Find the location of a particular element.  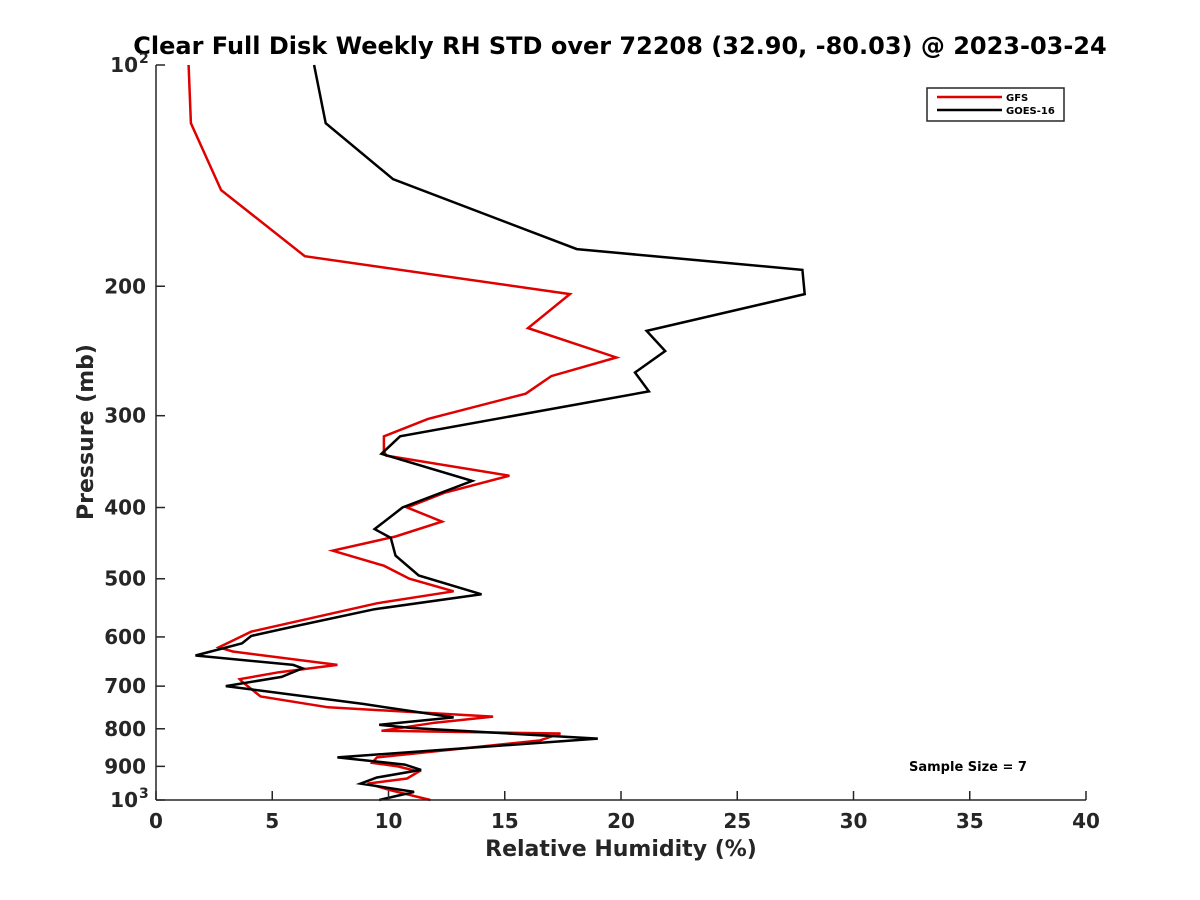

y-tick-label: 700 is located at coordinates (125, 686).